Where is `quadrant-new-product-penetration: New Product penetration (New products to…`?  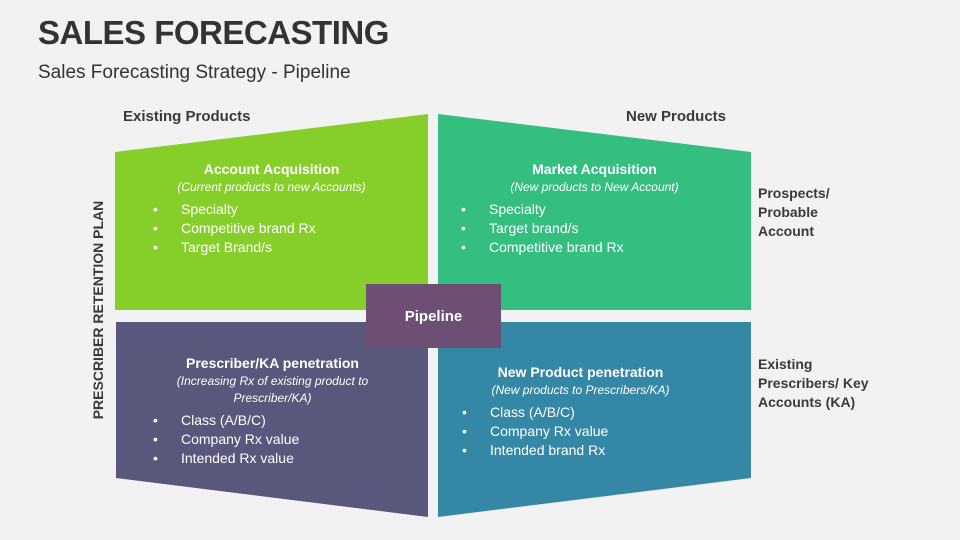 quadrant-new-product-penetration: New Product penetration (New products to… is located at coordinates (580, 412).